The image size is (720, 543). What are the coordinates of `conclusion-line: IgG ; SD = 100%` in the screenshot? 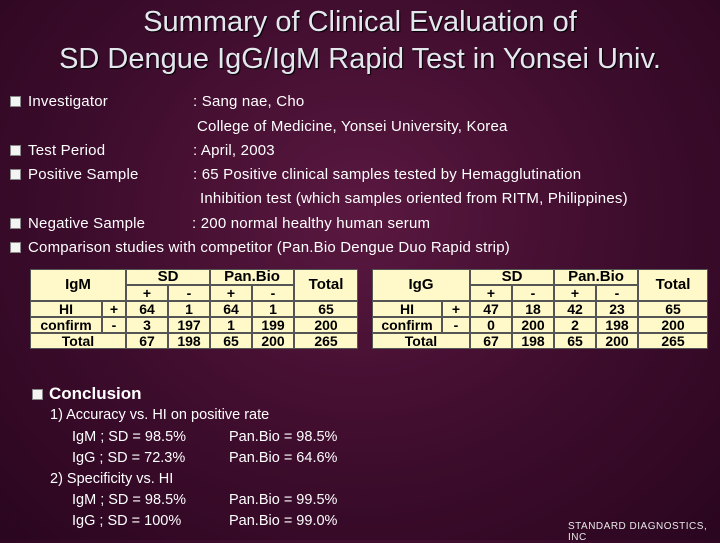 It's located at (127, 521).